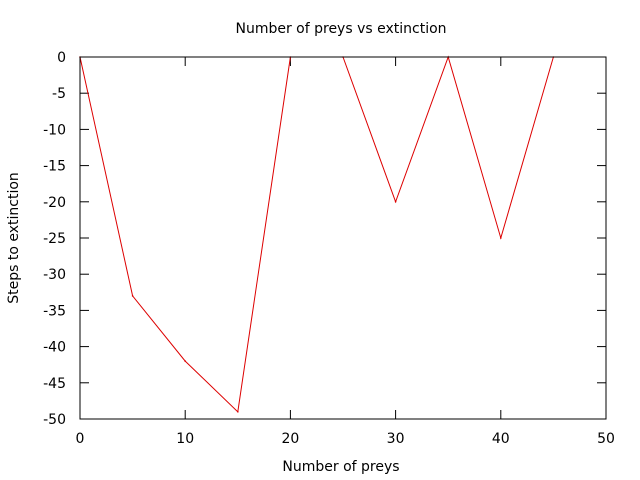 This screenshot has width=640, height=480. I want to click on x-tick-label: 30, so click(396, 439).